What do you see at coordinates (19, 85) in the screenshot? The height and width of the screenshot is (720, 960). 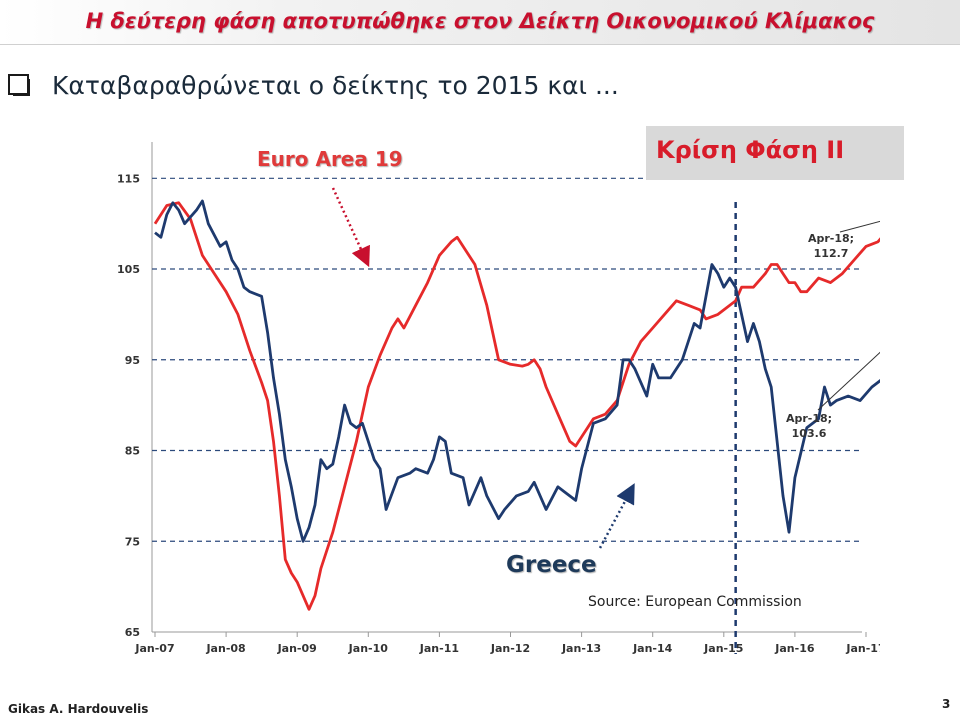 I see `square-bullet-icon` at bounding box center [19, 85].